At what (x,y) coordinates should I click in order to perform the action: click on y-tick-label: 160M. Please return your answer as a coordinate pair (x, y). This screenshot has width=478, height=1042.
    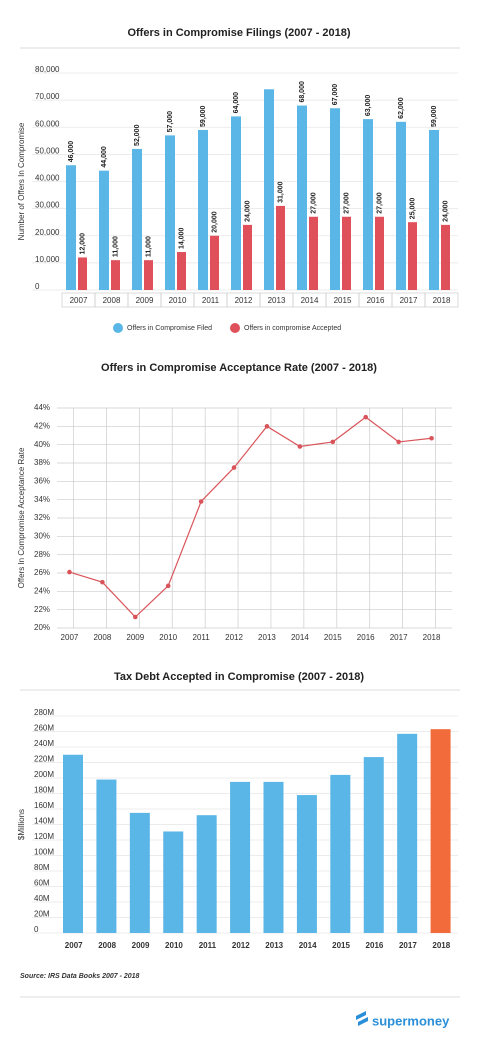
    Looking at the image, I should click on (44, 805).